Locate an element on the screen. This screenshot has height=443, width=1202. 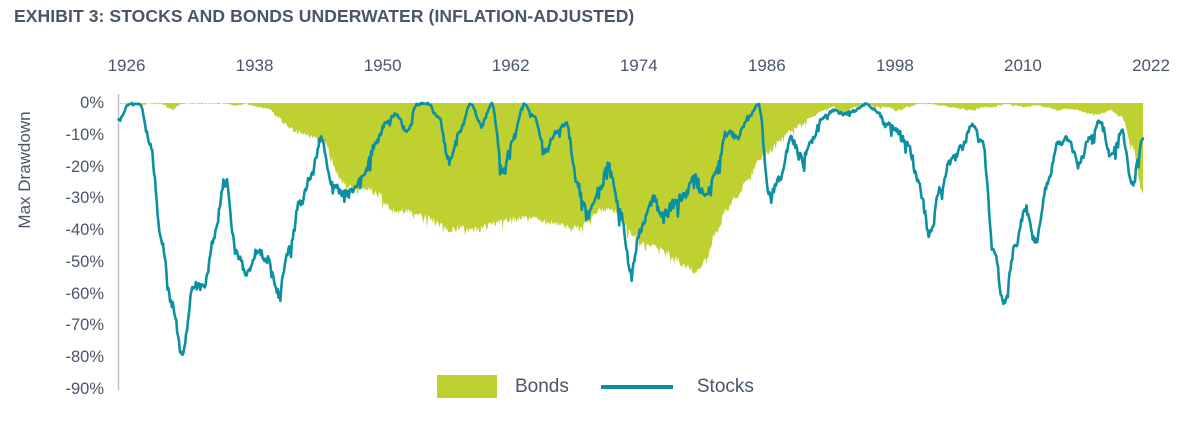
y-axis-tick: -50% is located at coordinates (84, 261).